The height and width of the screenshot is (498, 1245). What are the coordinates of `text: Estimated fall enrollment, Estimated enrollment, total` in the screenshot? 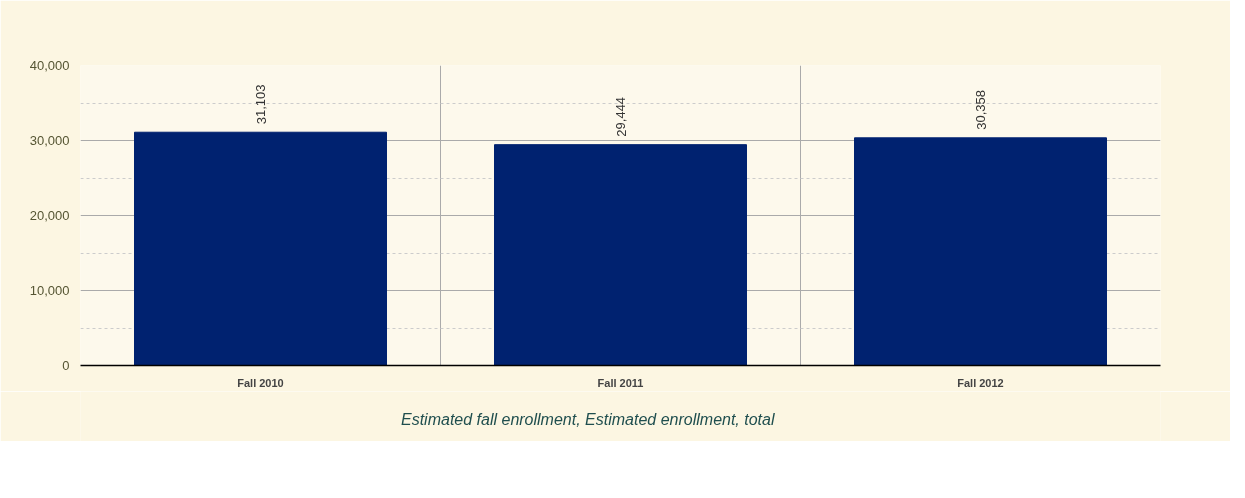 It's located at (588, 420).